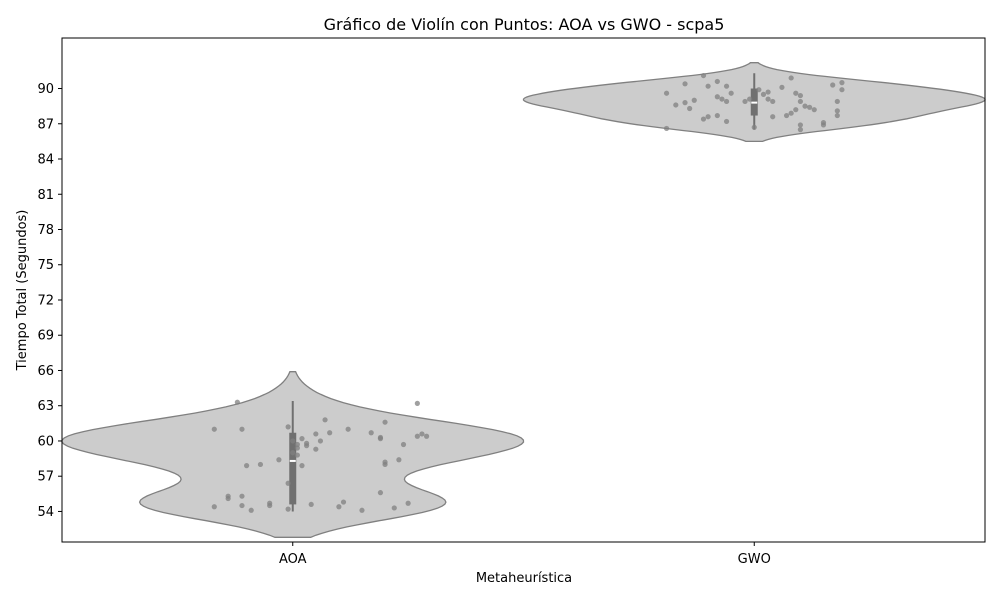 The image size is (1000, 600). Describe the element at coordinates (45, 230) in the screenshot. I see `y-tick-label: 78` at that location.